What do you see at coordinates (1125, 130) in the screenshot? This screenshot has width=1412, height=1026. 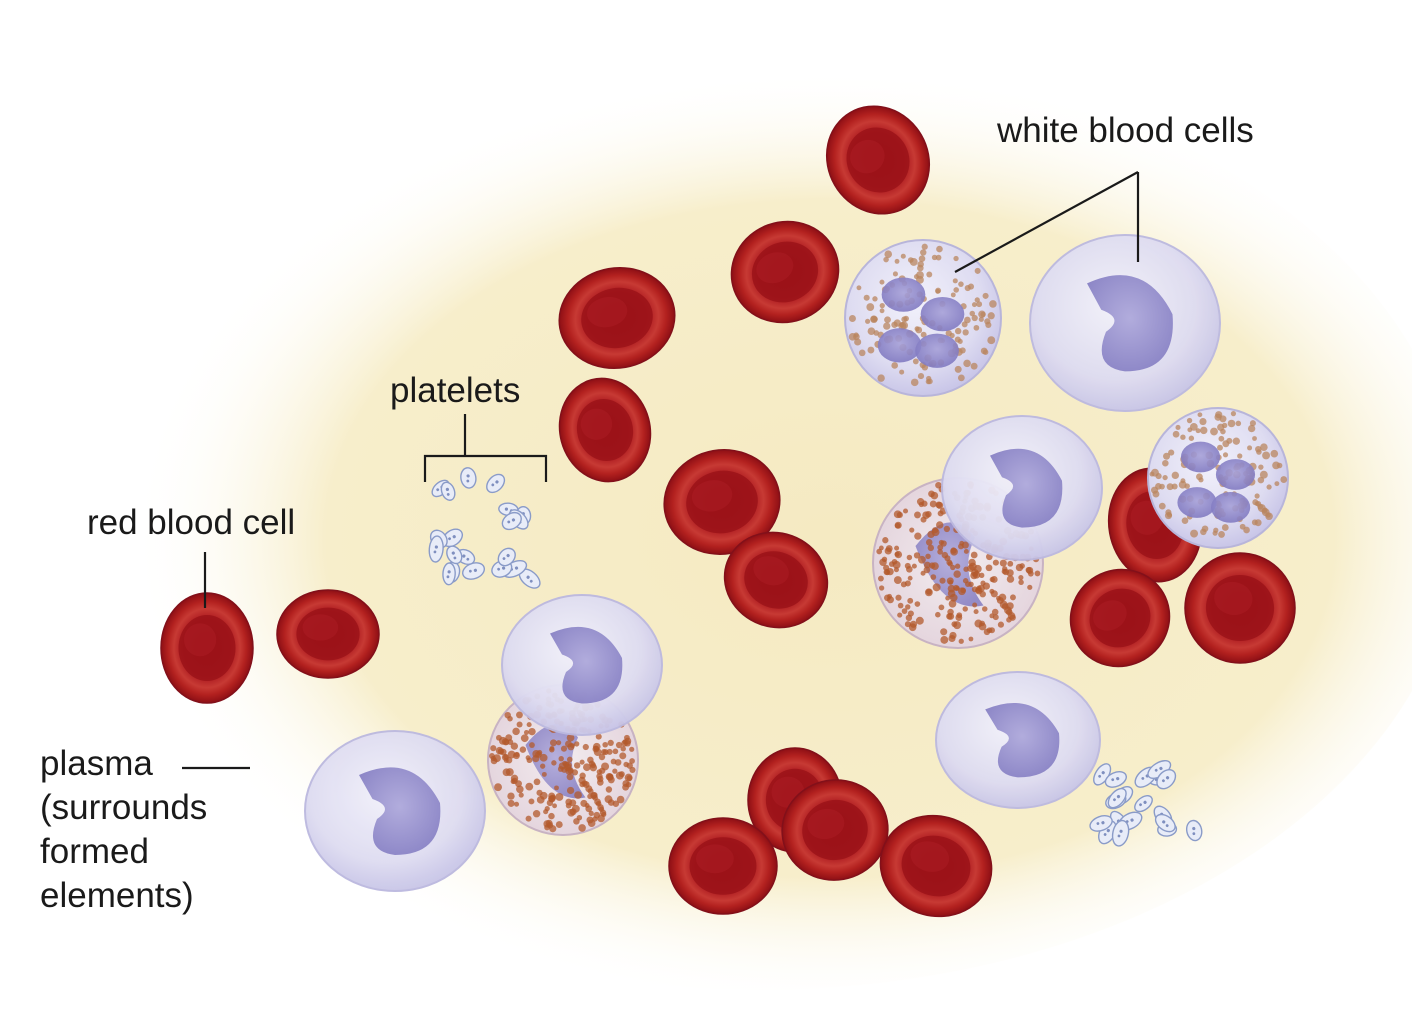 I see `label-white-blood-cells: white blood cells` at bounding box center [1125, 130].